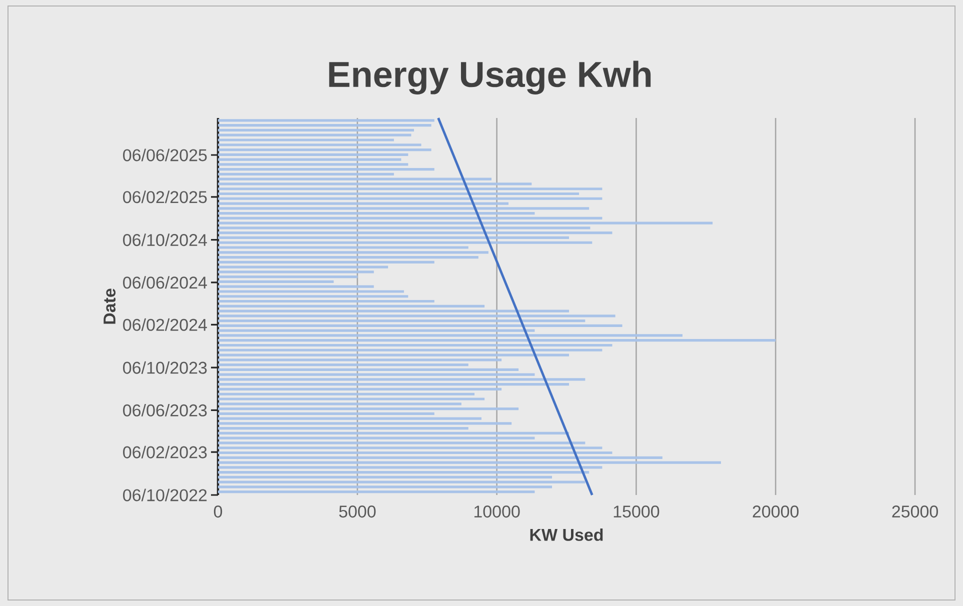 This screenshot has height=606, width=963. Describe the element at coordinates (218, 512) in the screenshot. I see `x-tick-label: 0` at that location.